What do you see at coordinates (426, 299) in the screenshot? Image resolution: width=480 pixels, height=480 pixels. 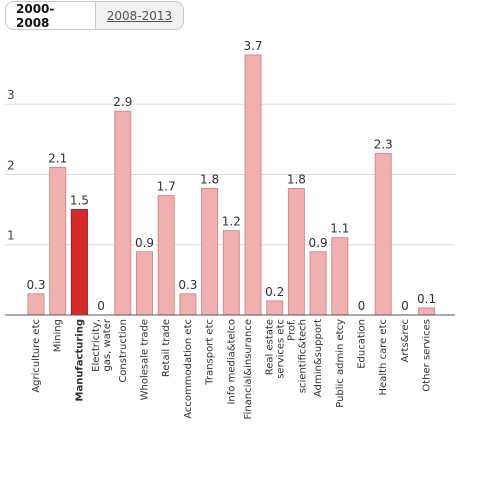 I see `data-label: 0.1` at bounding box center [426, 299].